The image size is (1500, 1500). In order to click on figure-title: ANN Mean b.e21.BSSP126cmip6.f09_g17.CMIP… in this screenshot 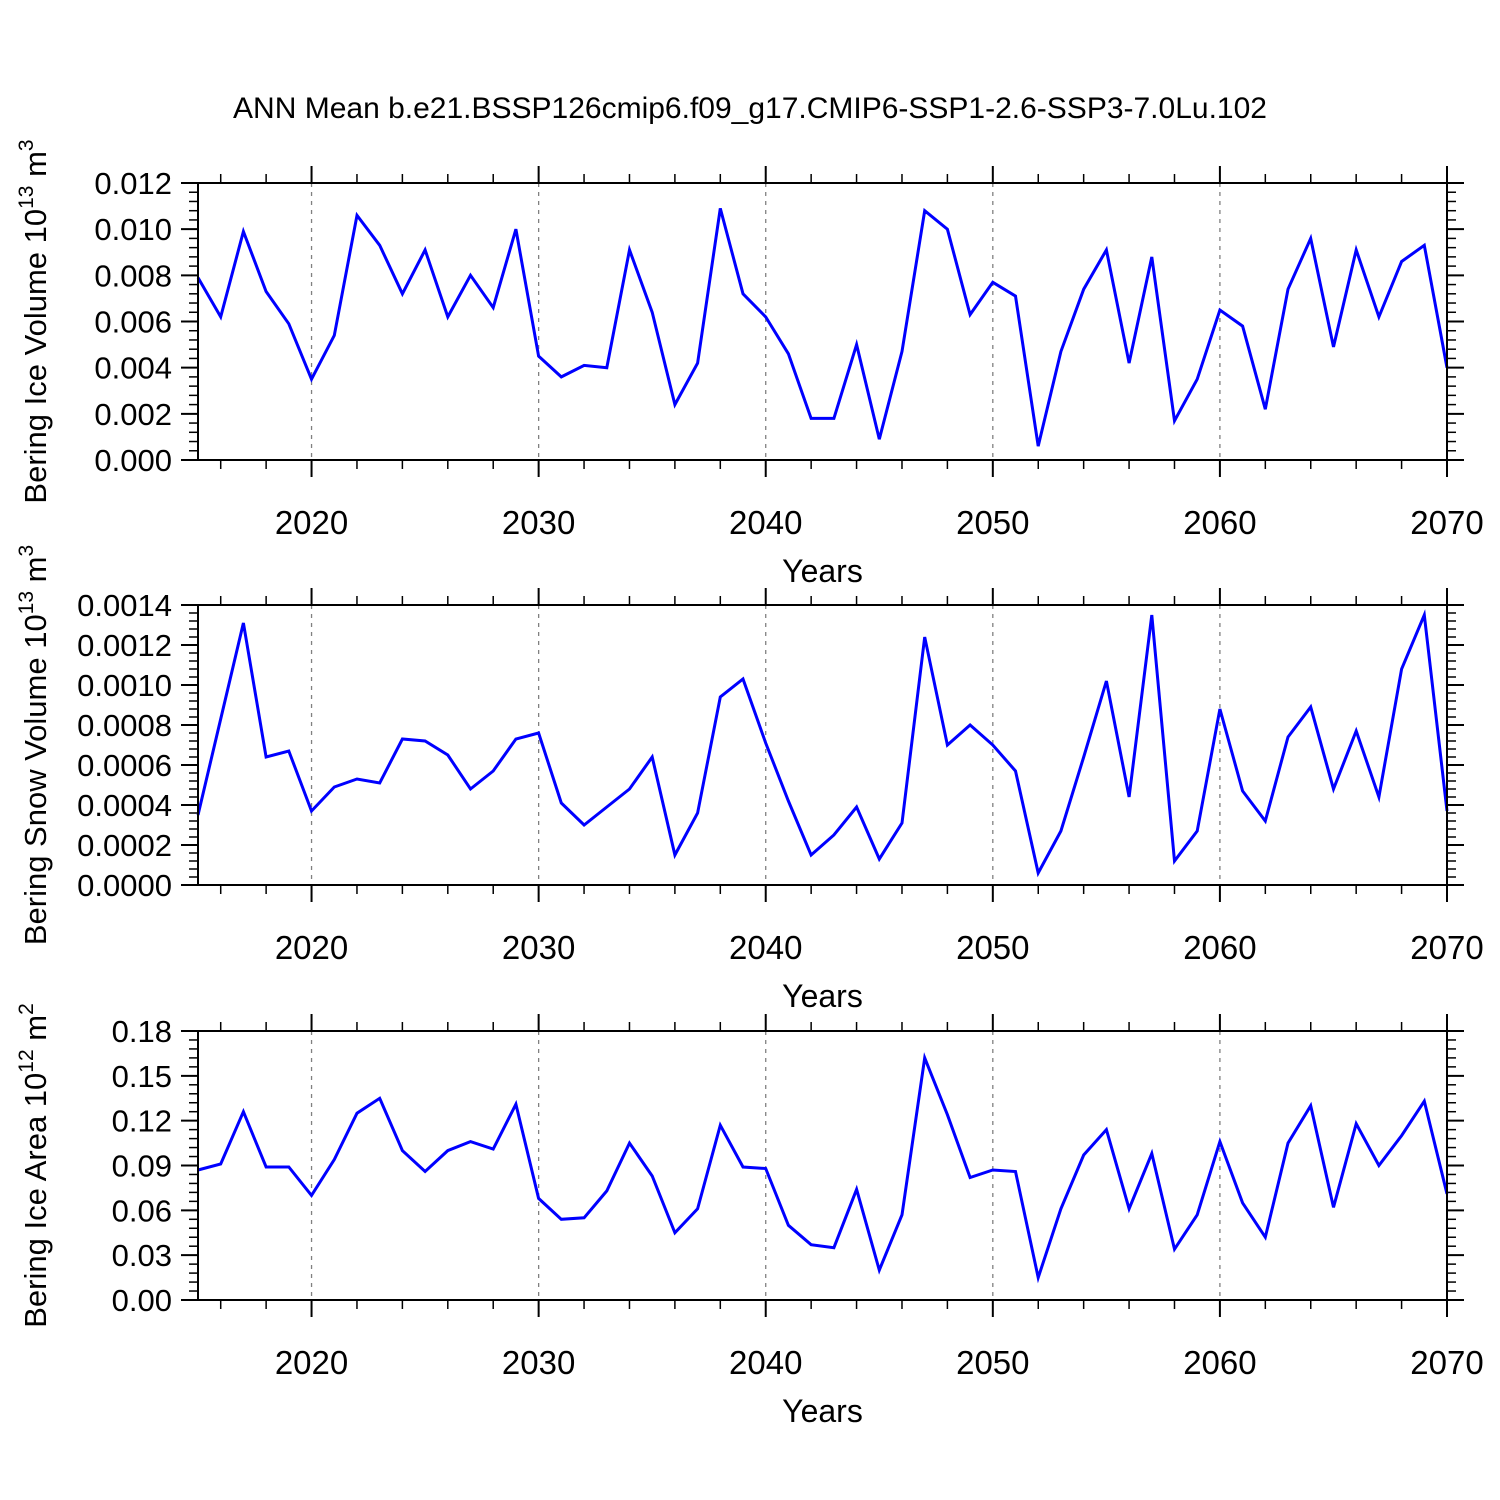, I will do `click(750, 108)`.